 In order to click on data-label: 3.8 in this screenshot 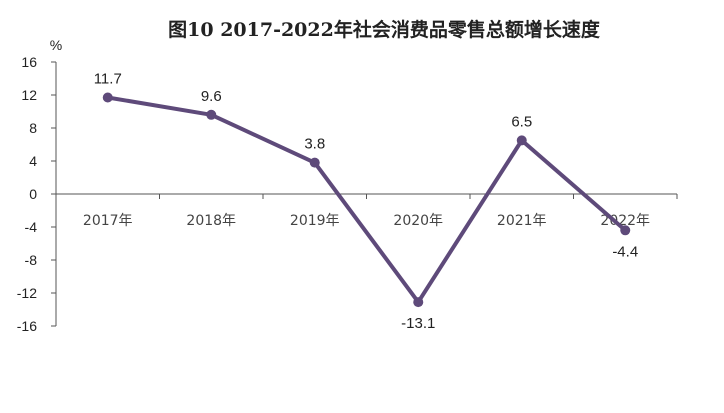, I will do `click(314, 144)`.